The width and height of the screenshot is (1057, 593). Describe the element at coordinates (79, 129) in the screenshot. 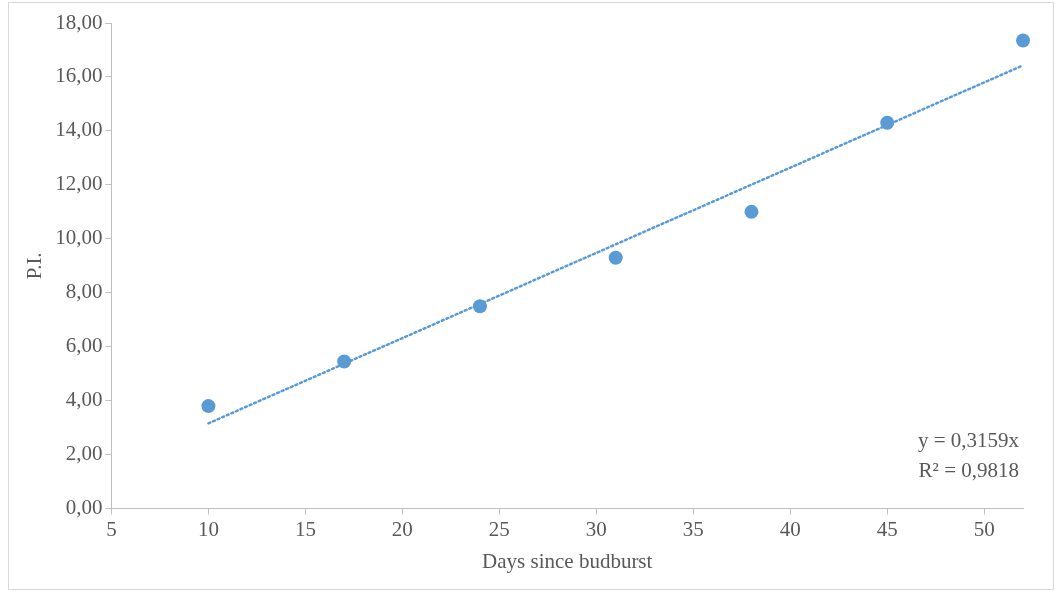

I see `y-tick-label: 14,00` at that location.